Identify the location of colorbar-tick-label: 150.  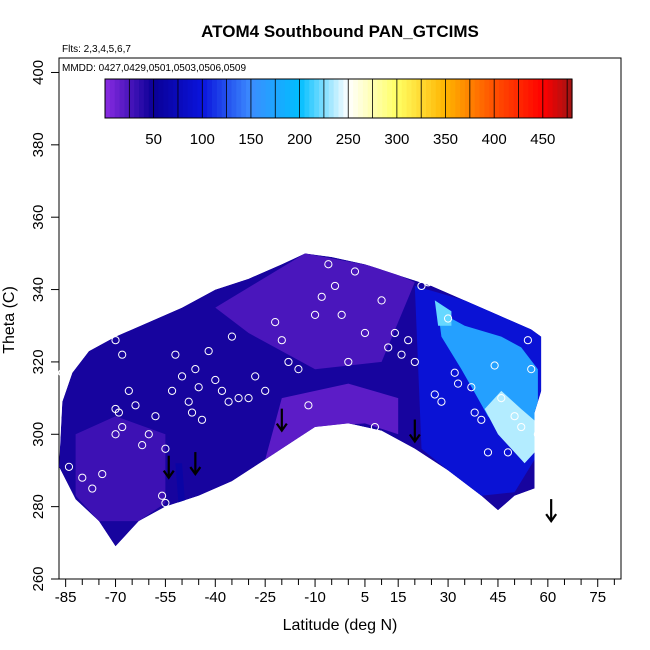
(250, 139).